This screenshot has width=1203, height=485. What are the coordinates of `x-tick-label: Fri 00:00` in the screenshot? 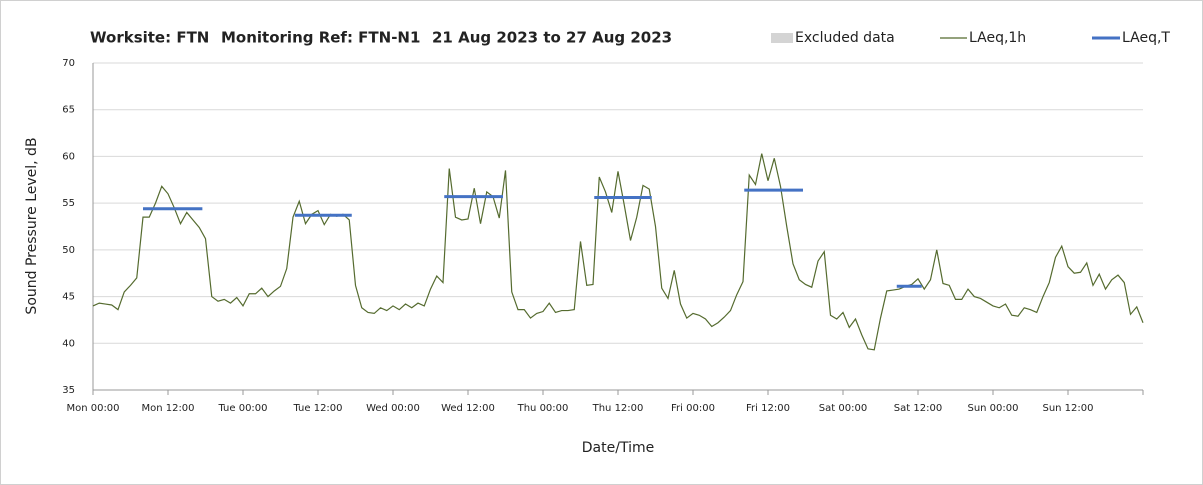 It's located at (693, 408).